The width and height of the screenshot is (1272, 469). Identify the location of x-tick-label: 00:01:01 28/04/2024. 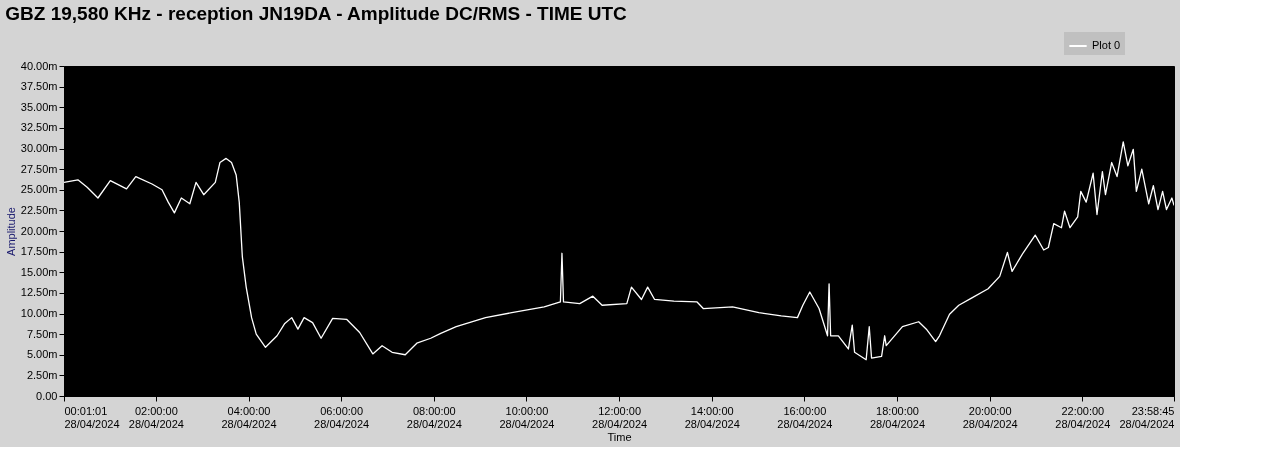
(92, 417).